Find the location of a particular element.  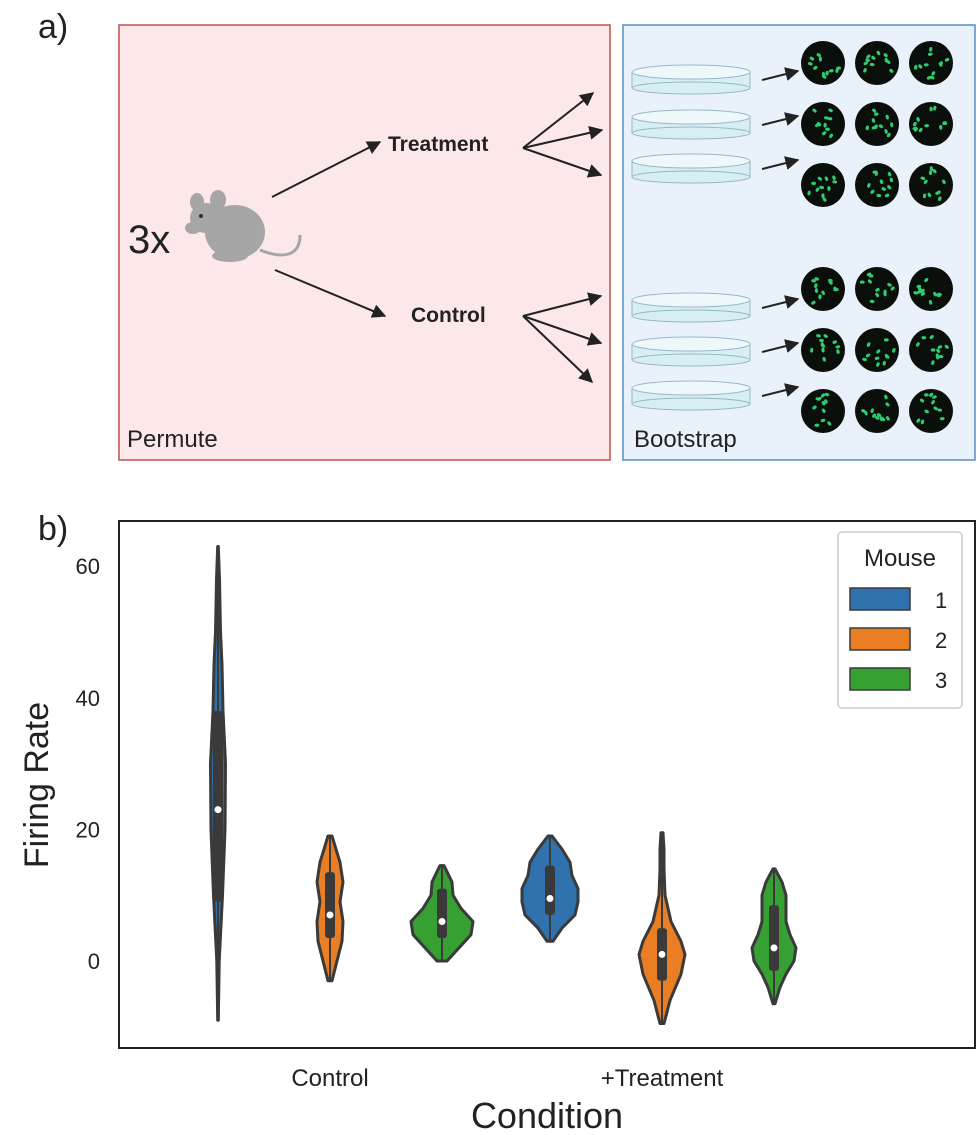

legend-title: Mouse is located at coordinates (900, 558).